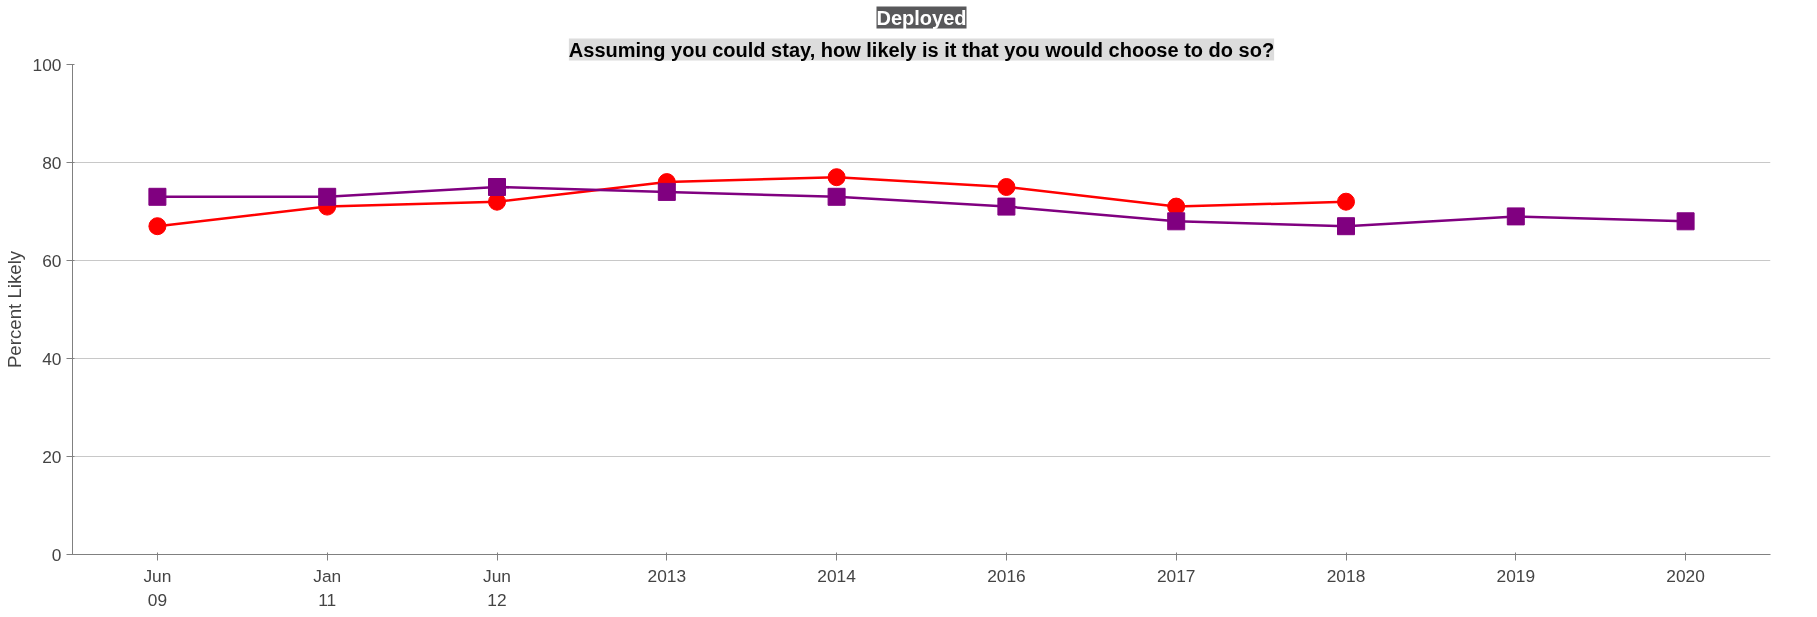 The width and height of the screenshot is (1817, 617). What do you see at coordinates (327, 587) in the screenshot?
I see `x-tick-label: Jan 11` at bounding box center [327, 587].